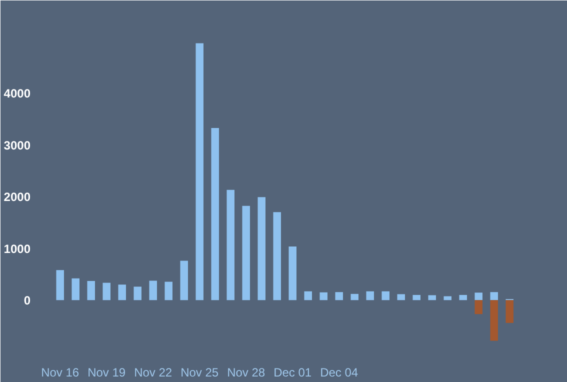 The width and height of the screenshot is (567, 382). I want to click on x-tick-label: Nov 28, so click(246, 373).